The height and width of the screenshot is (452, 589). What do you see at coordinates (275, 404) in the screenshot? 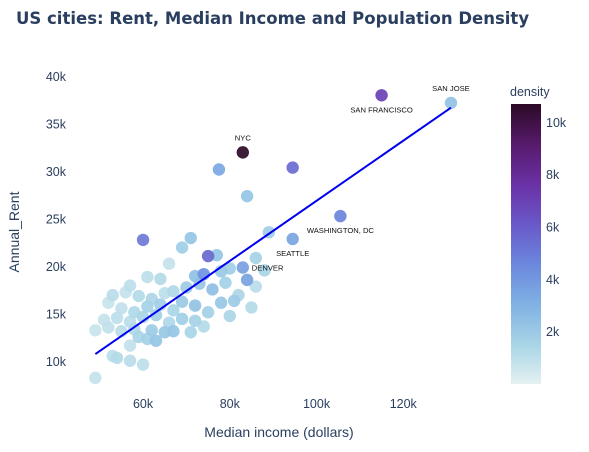
I see `x-axis: 60k 80k 100k 120k` at bounding box center [275, 404].